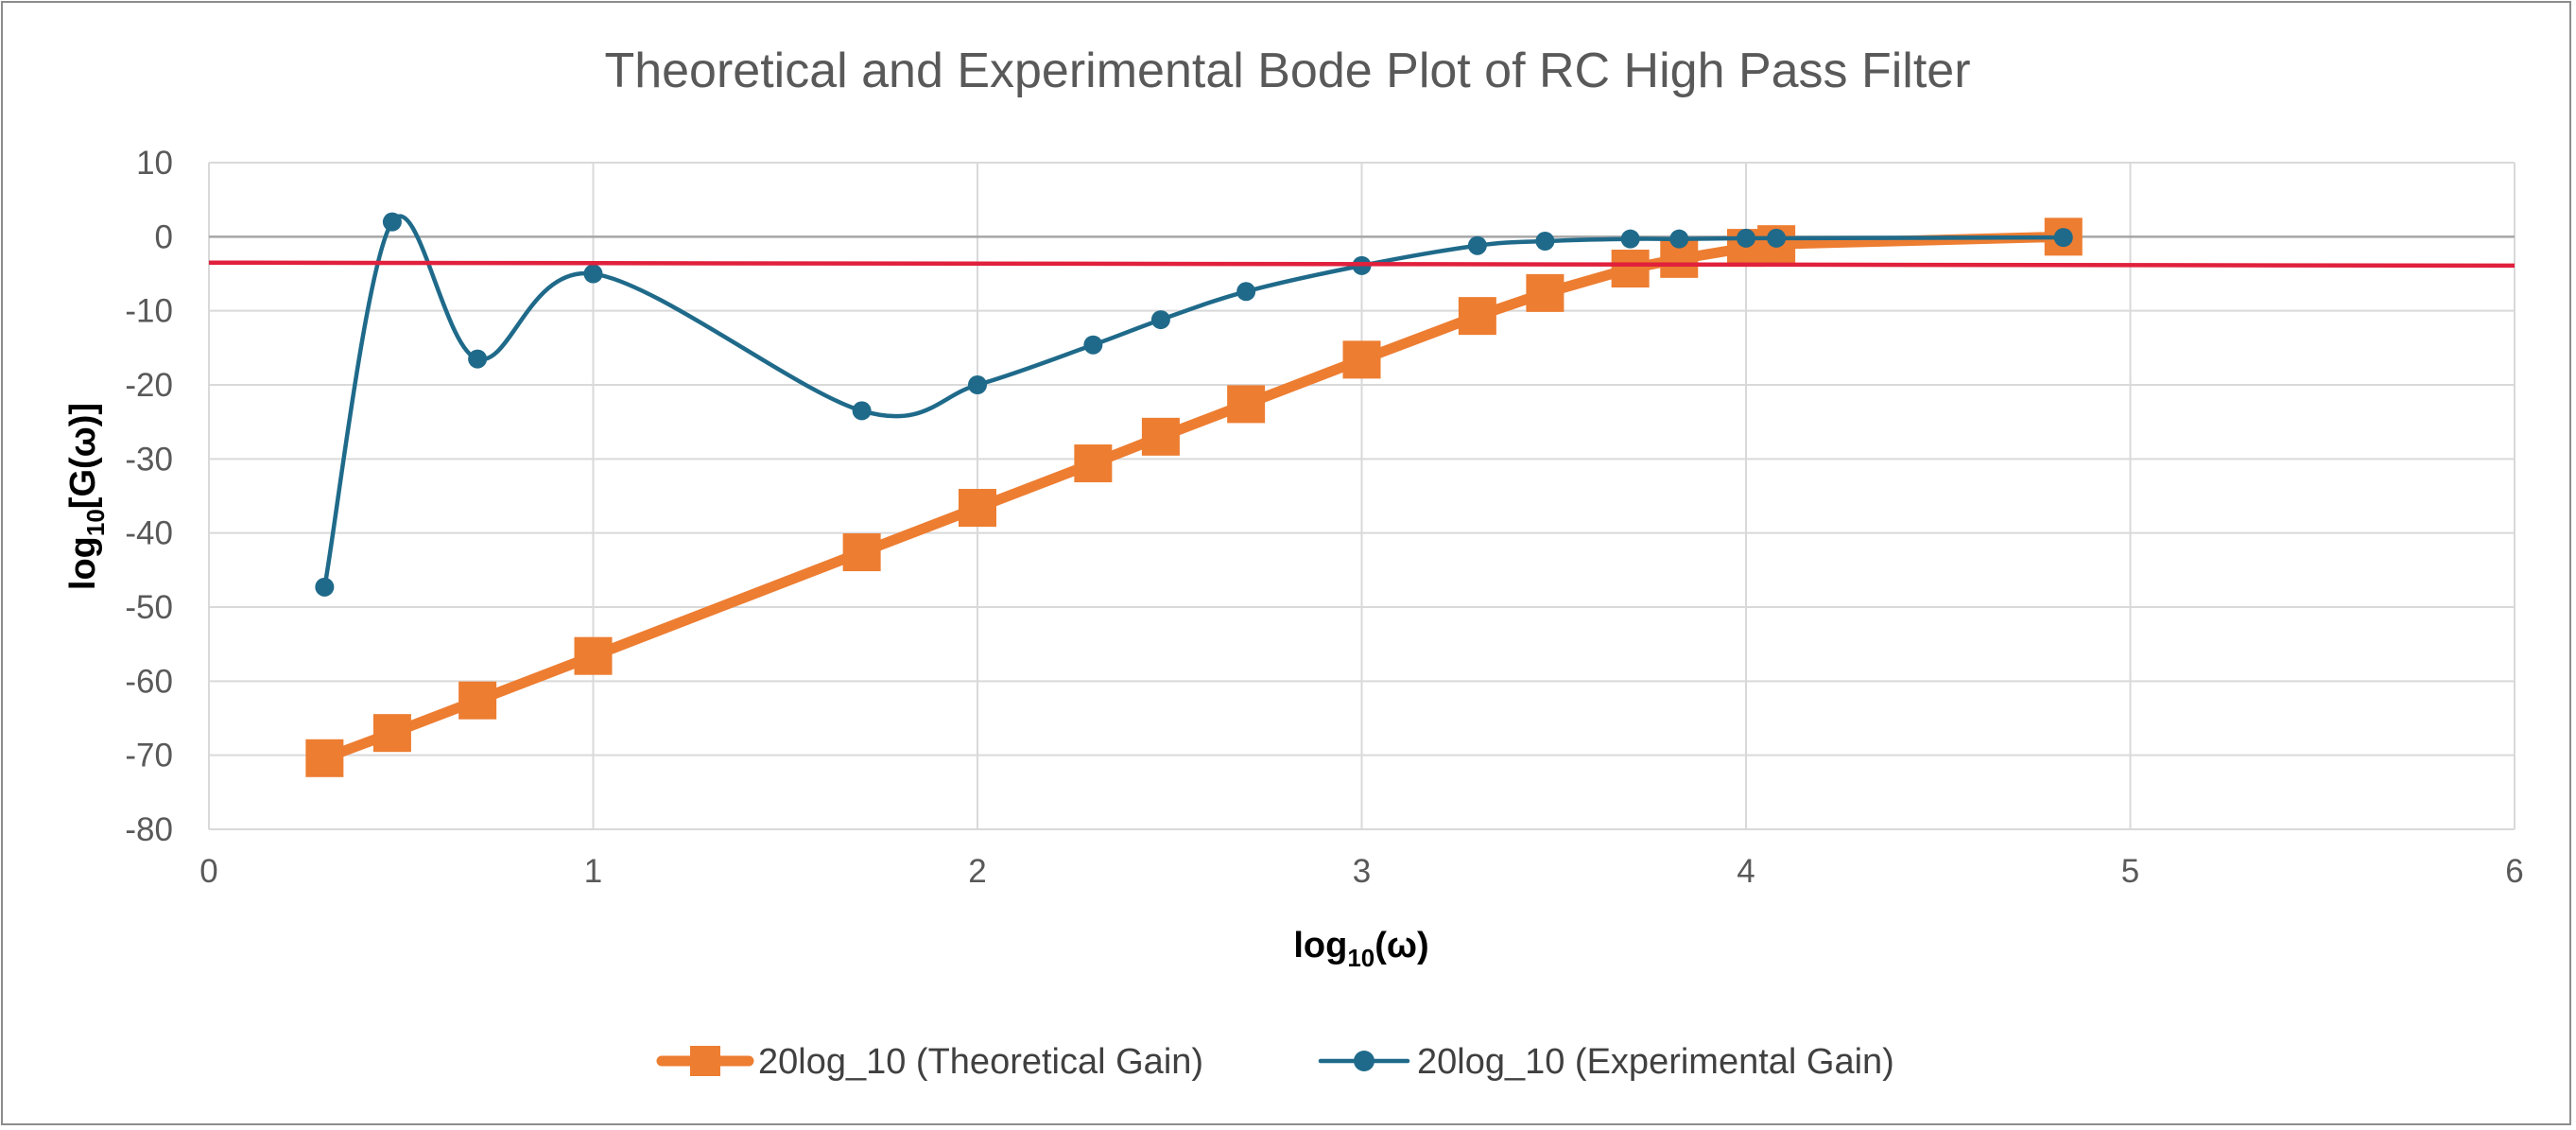 The width and height of the screenshot is (2576, 1130). What do you see at coordinates (2514, 871) in the screenshot?
I see `x-tick-label: 6` at bounding box center [2514, 871].